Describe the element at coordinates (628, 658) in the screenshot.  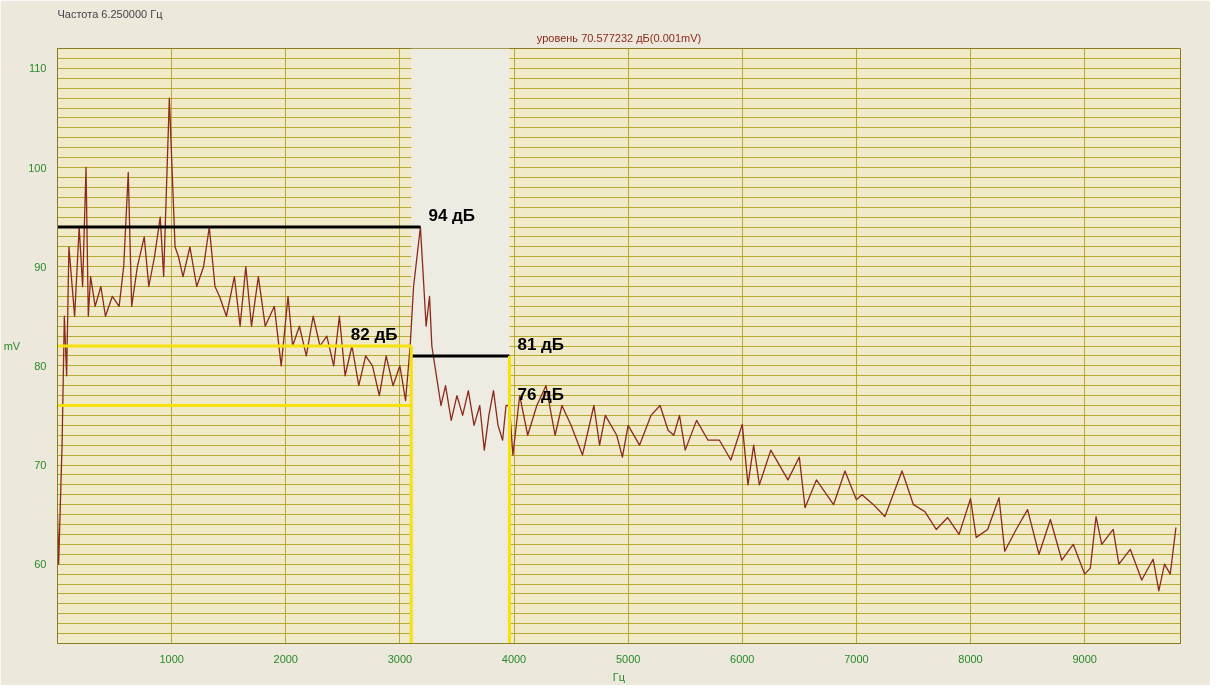
I see `x-tick-label: 5000` at that location.